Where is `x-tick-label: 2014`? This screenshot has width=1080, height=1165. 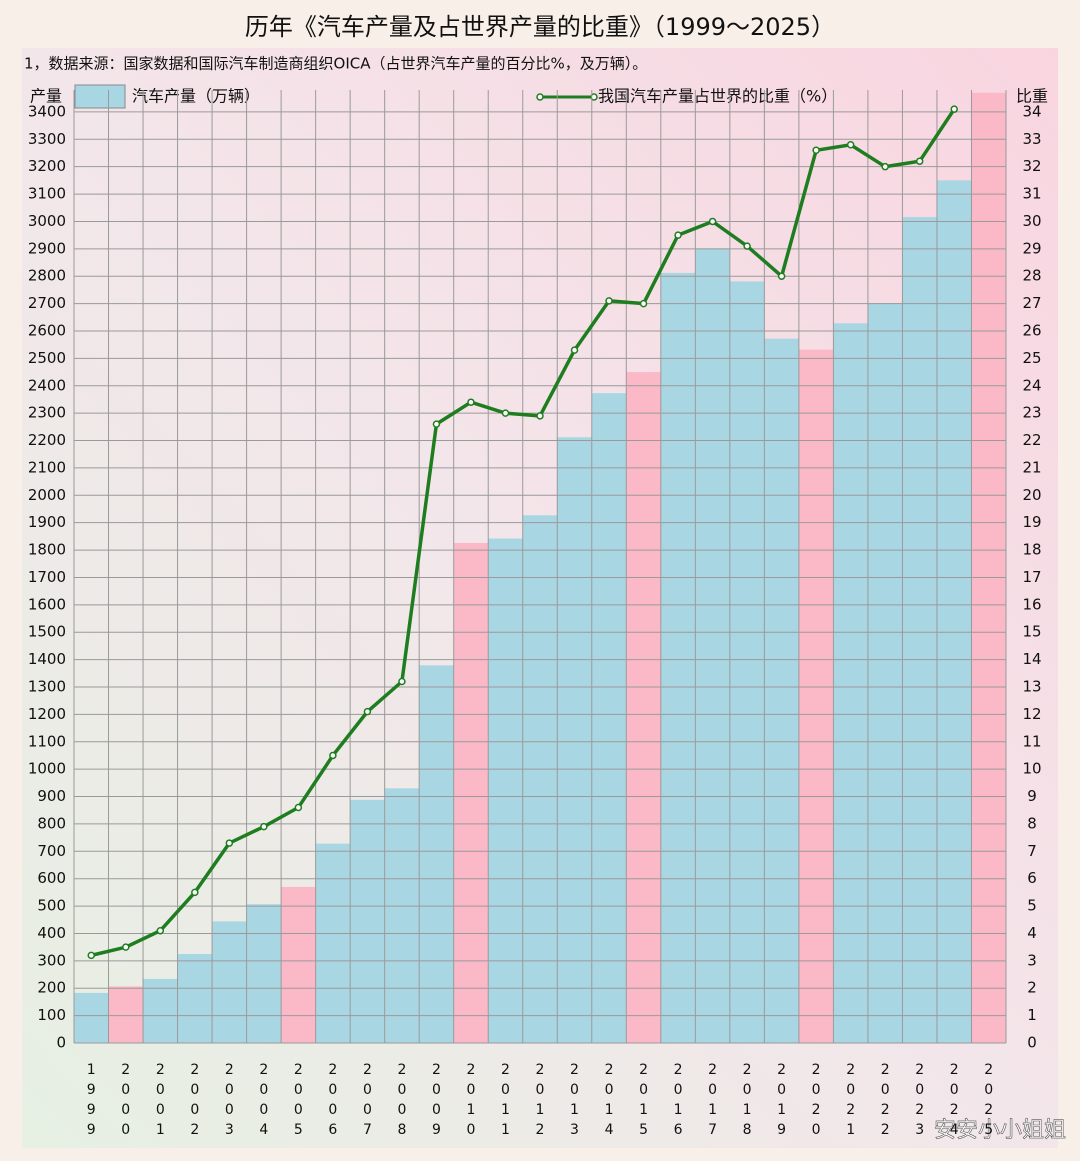
x-tick-label: 2014 is located at coordinates (609, 1102).